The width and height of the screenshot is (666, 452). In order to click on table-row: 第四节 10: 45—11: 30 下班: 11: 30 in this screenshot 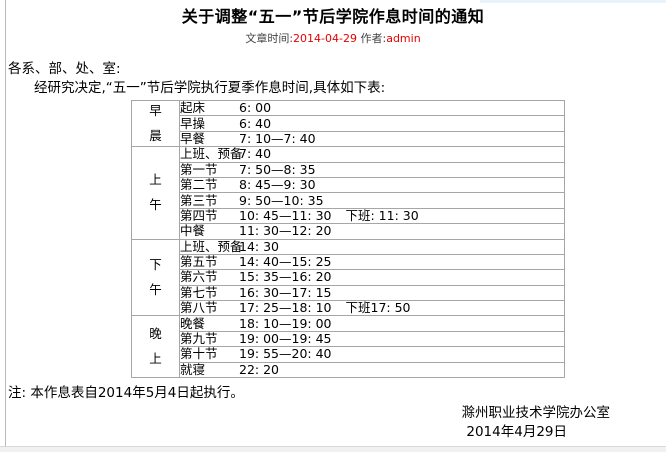, I will do `click(348, 216)`.